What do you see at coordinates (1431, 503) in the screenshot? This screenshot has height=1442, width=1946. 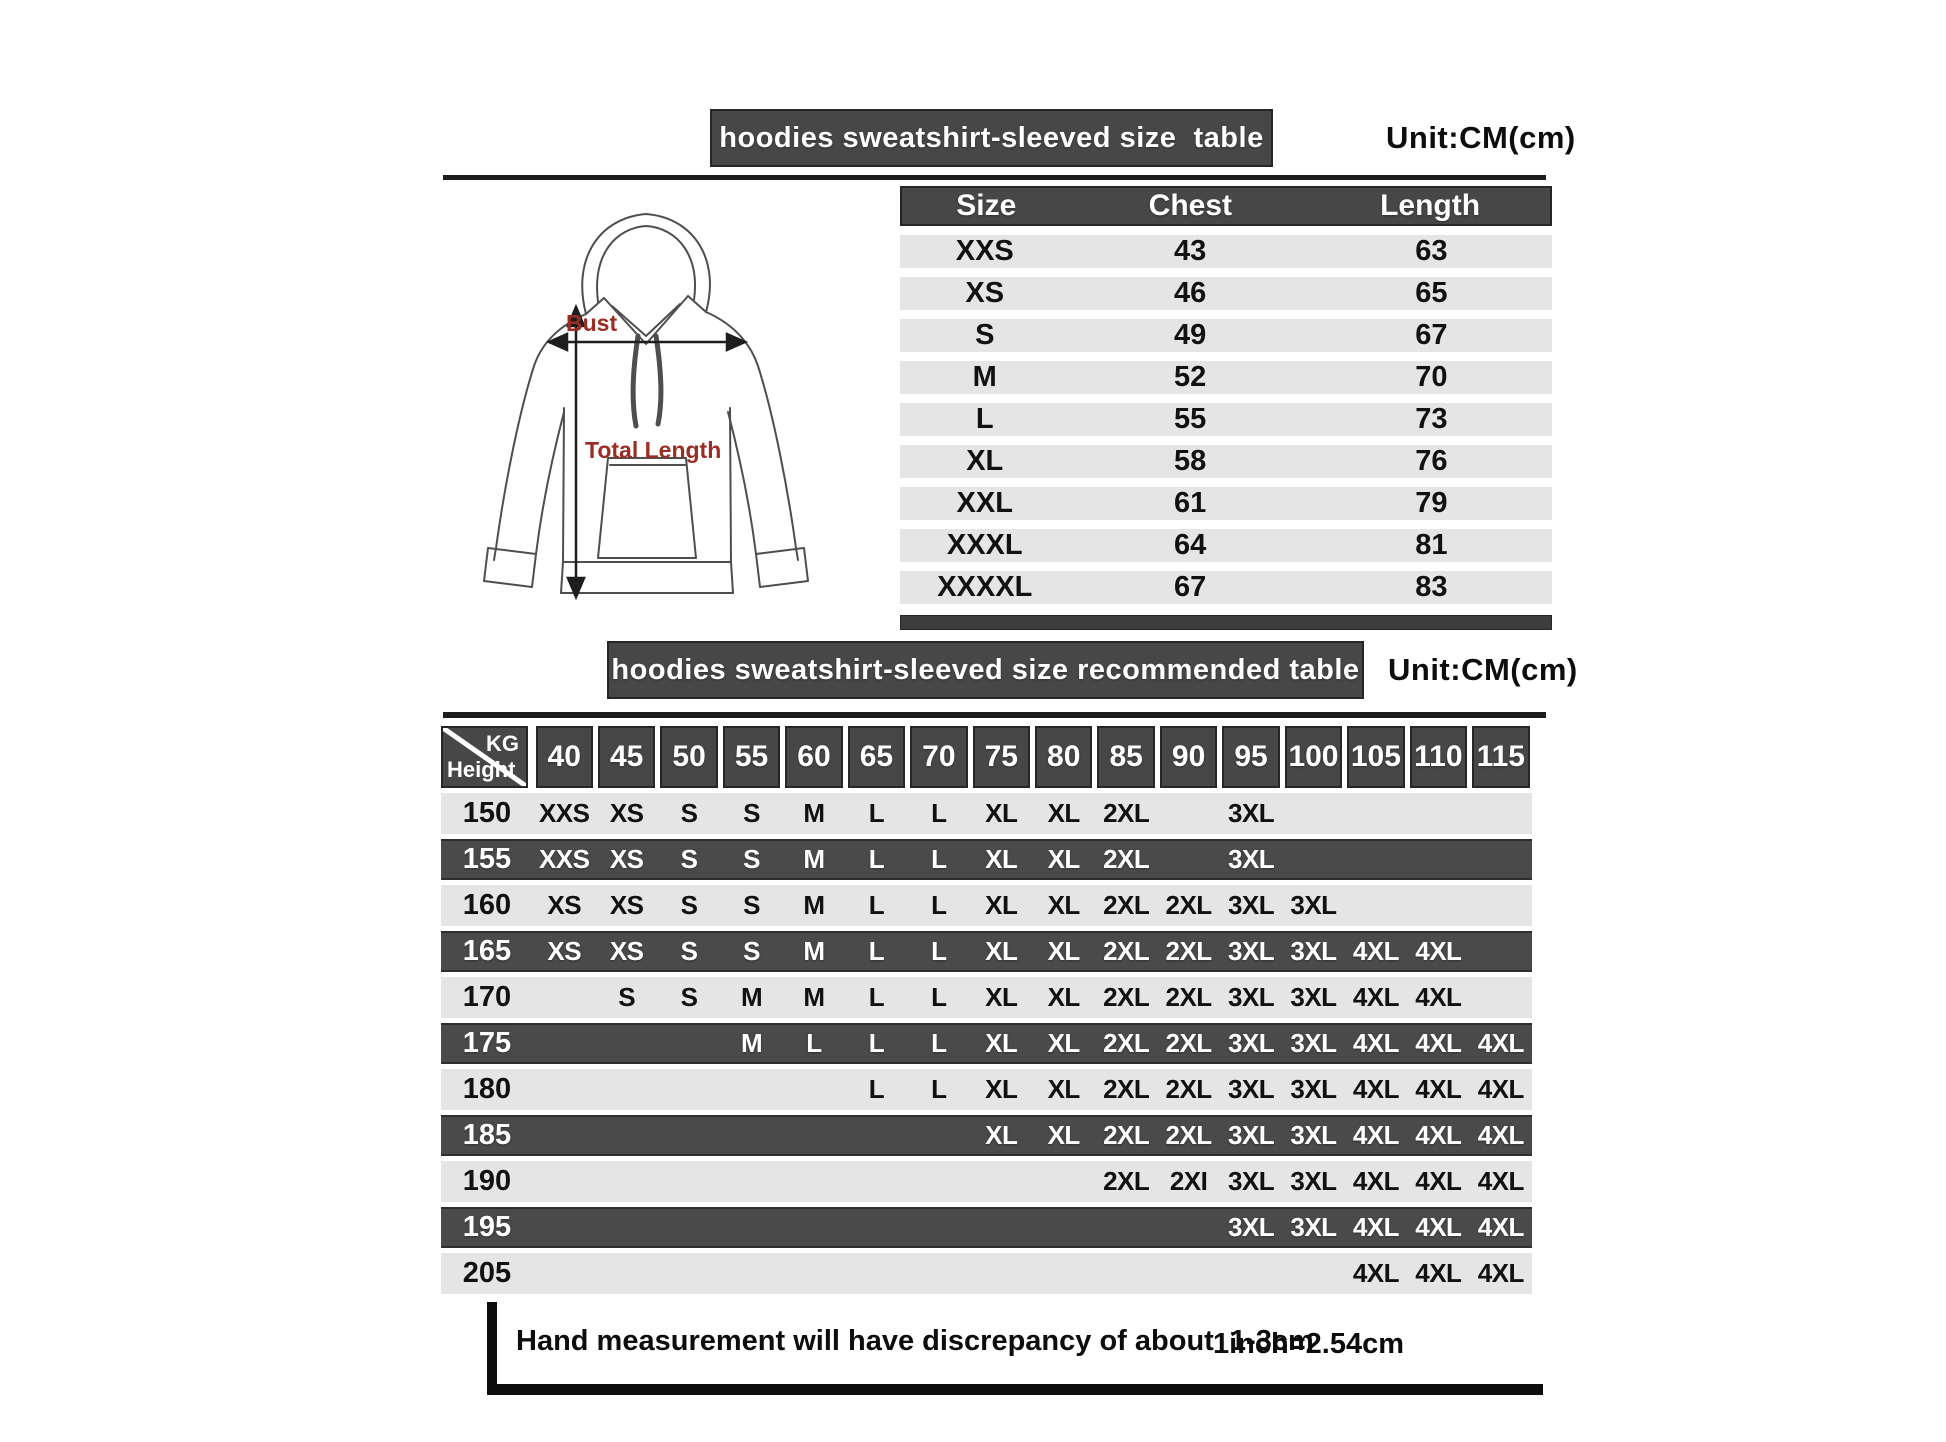 I see `length-cell: 79` at bounding box center [1431, 503].